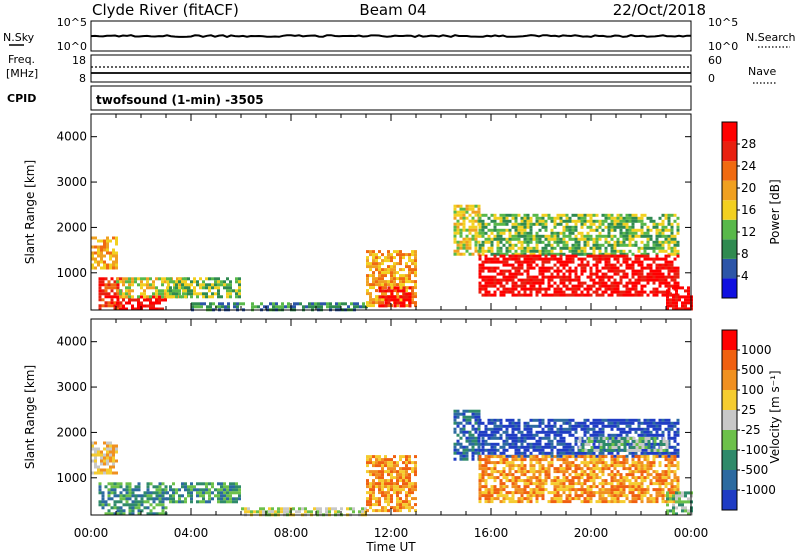  I want to click on colorbar-tick-label: 12, so click(748, 232).